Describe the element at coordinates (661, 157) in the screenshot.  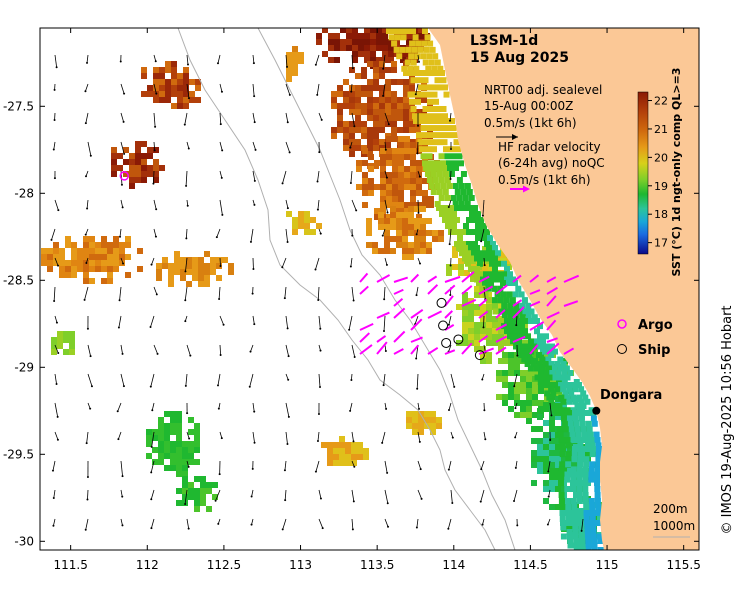
I see `colorbar-tick-label: 20` at that location.